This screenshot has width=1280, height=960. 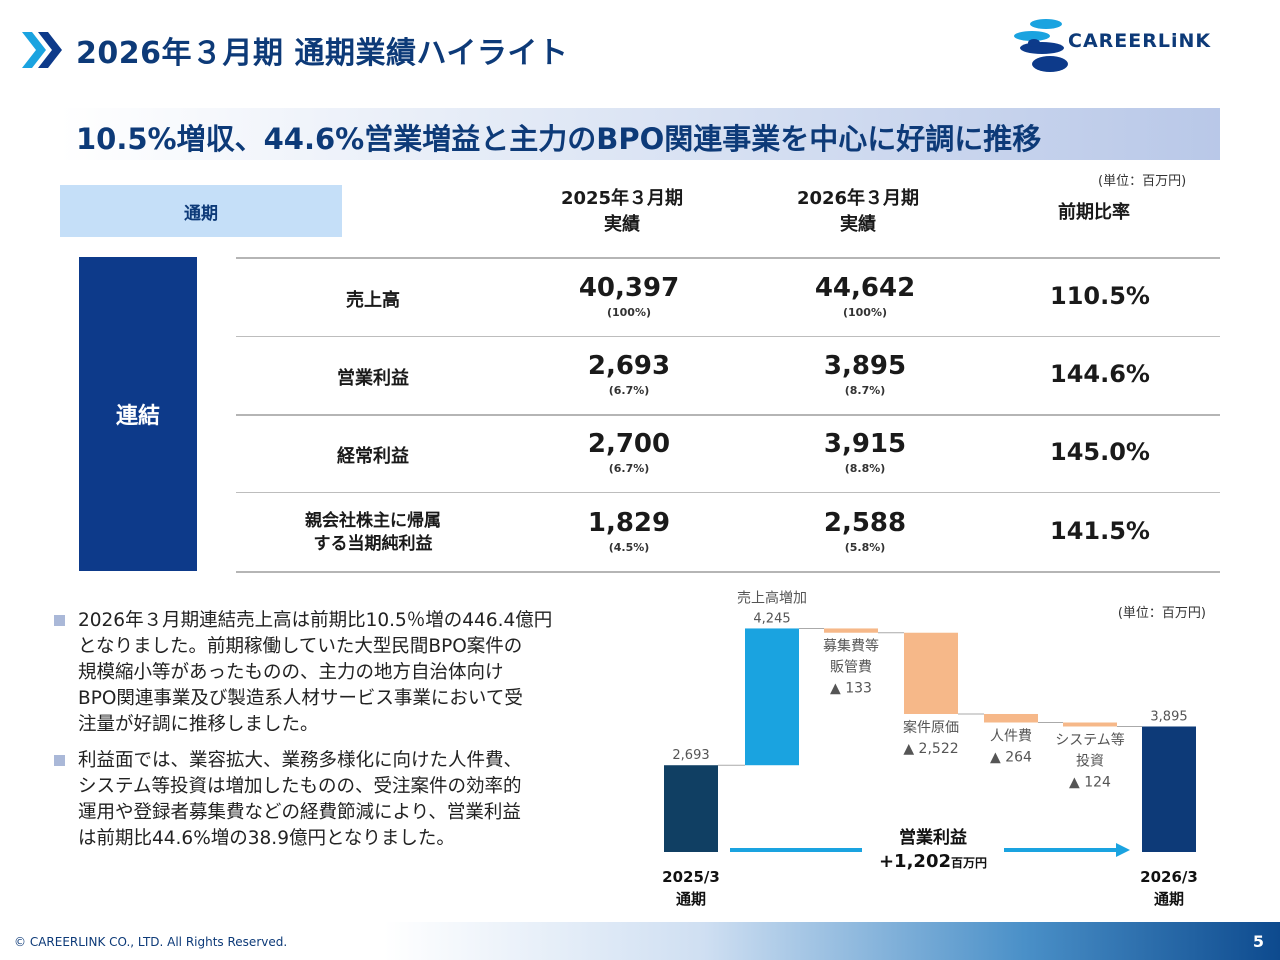 I want to click on table-cell-value: 2,700, so click(x=629, y=444).